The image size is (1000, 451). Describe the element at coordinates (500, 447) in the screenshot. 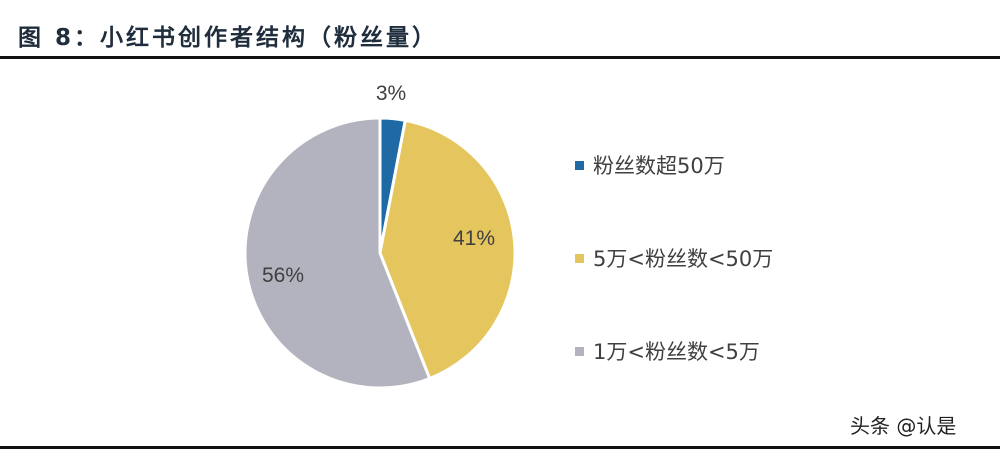

I see `bottom-rule` at that location.